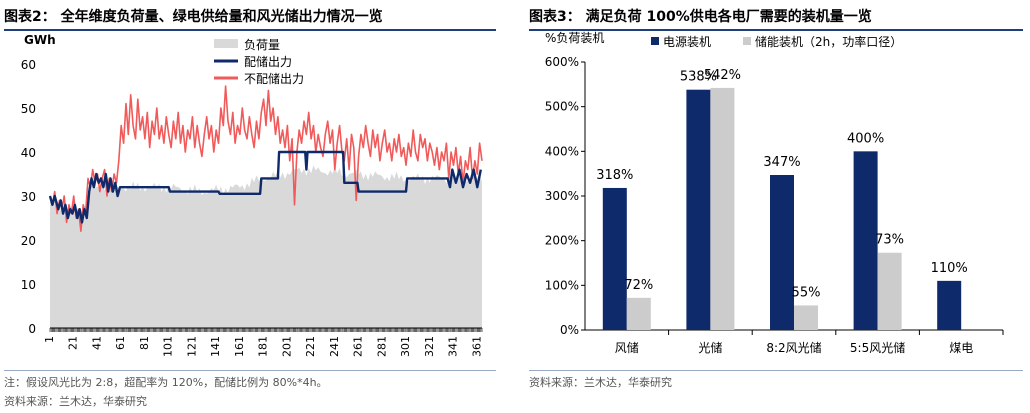  What do you see at coordinates (562, 62) in the screenshot?
I see `y-tick-label: 600%` at bounding box center [562, 62].